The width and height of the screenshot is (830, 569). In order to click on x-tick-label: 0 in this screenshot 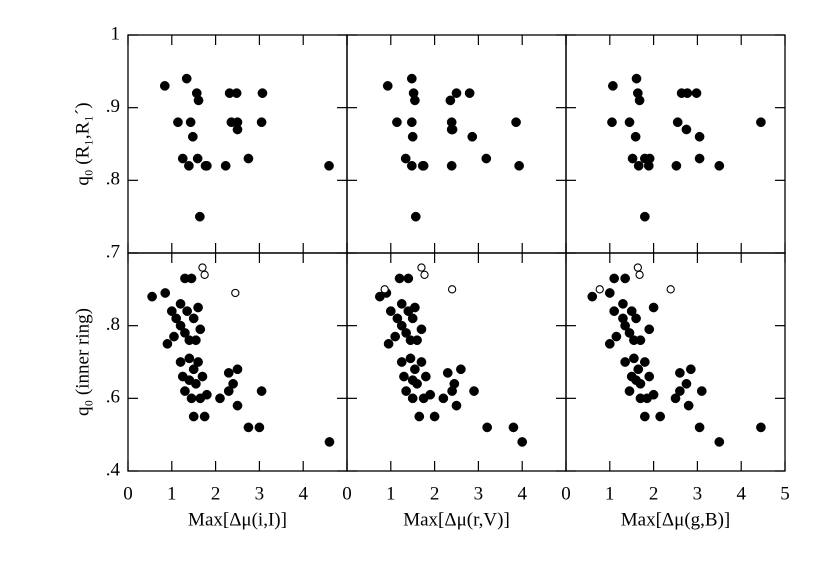, I will do `click(128, 493)`.